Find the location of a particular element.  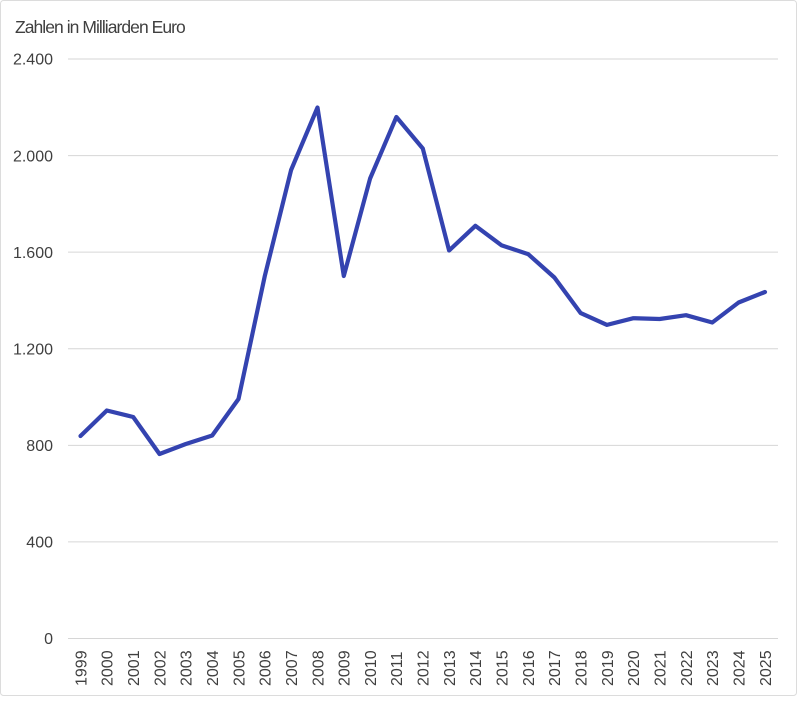

svg-text: 2018 is located at coordinates (582, 668).